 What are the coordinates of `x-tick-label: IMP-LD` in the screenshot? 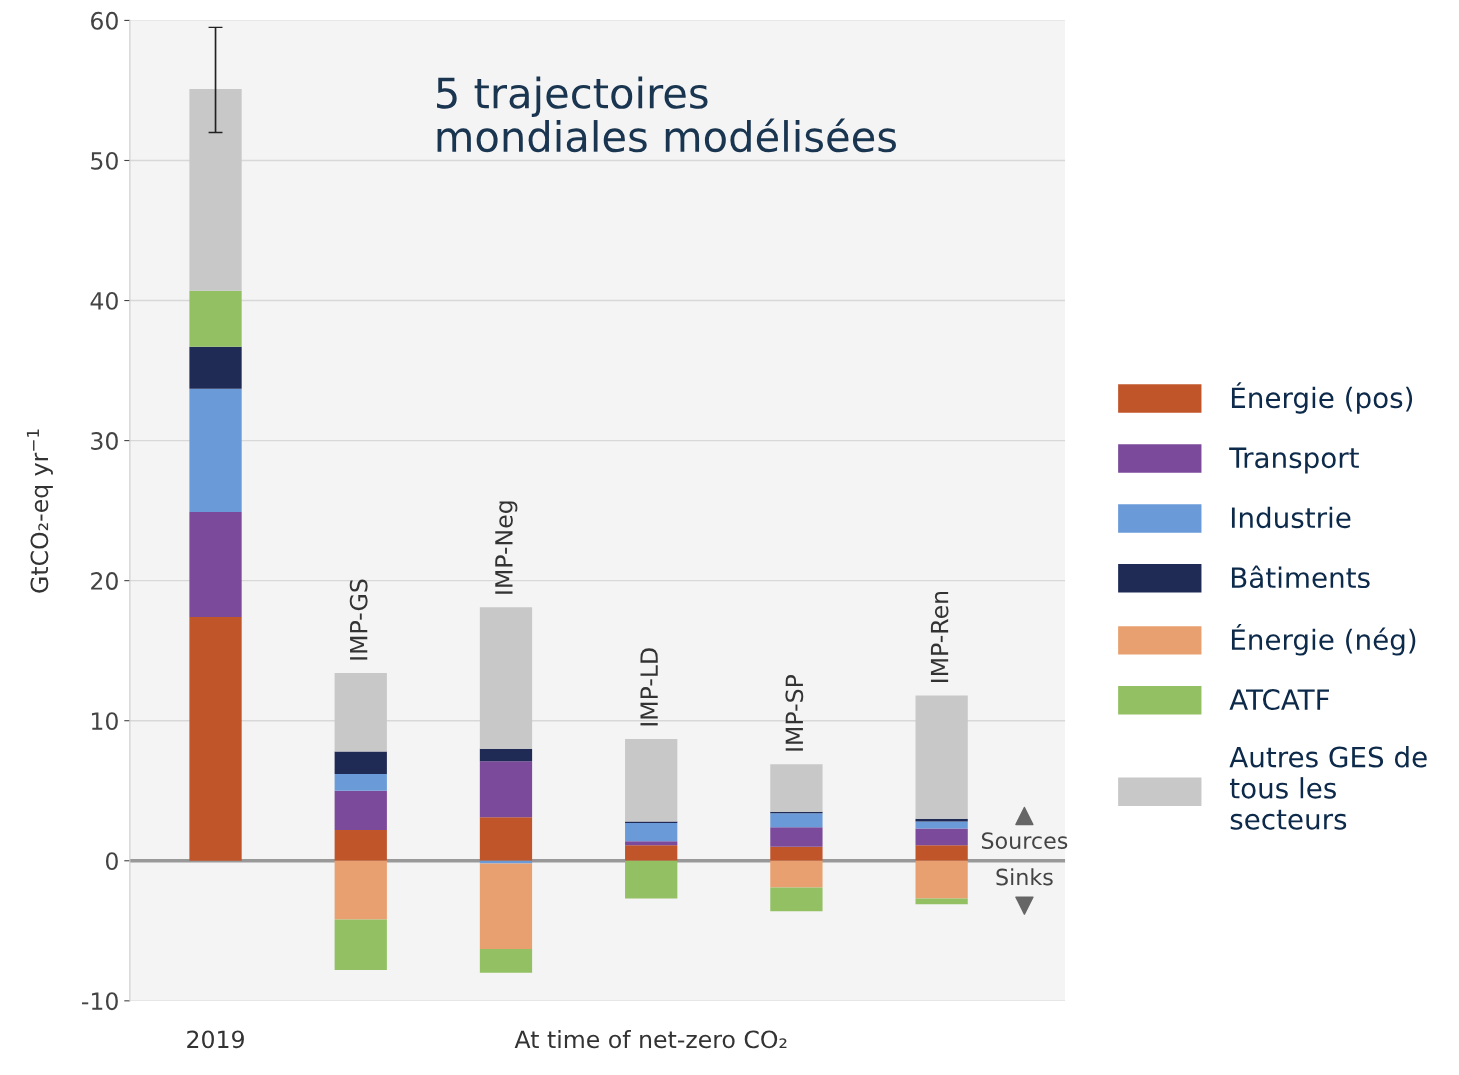 It's located at (649, 687).